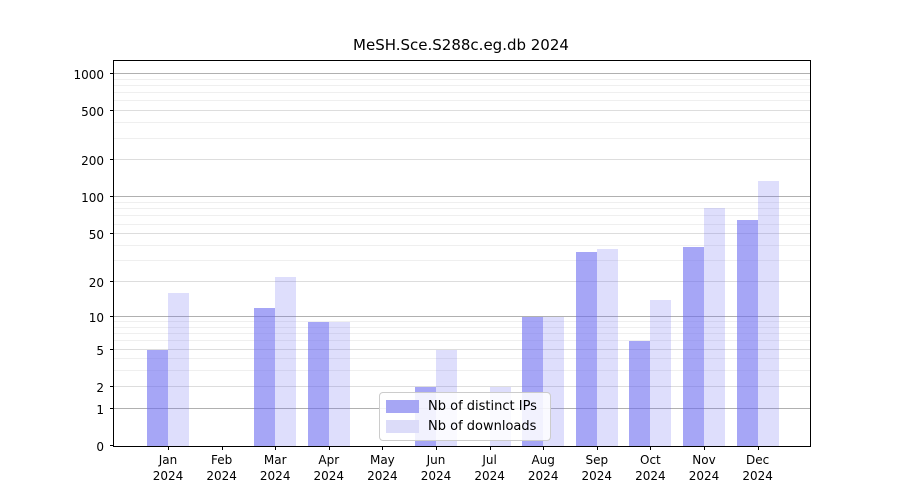 This screenshot has width=900, height=500. I want to click on x-axis-label: Mar 2024, so click(275, 468).